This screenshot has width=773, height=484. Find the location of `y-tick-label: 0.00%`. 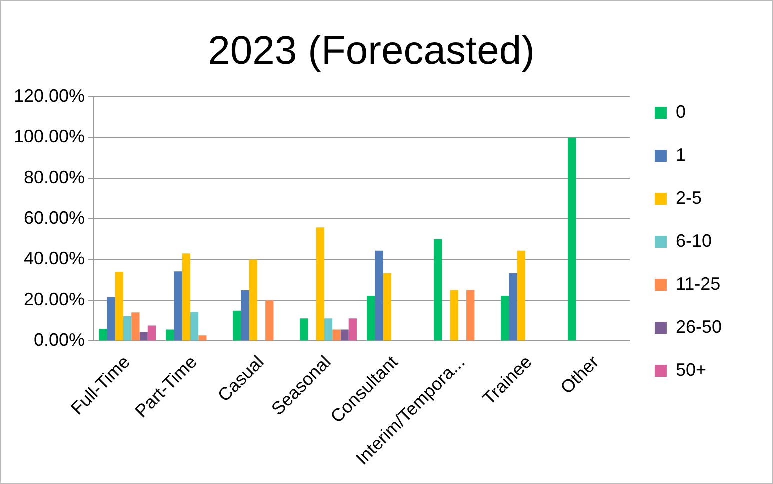

y-tick-label: 0.00% is located at coordinates (60, 340).